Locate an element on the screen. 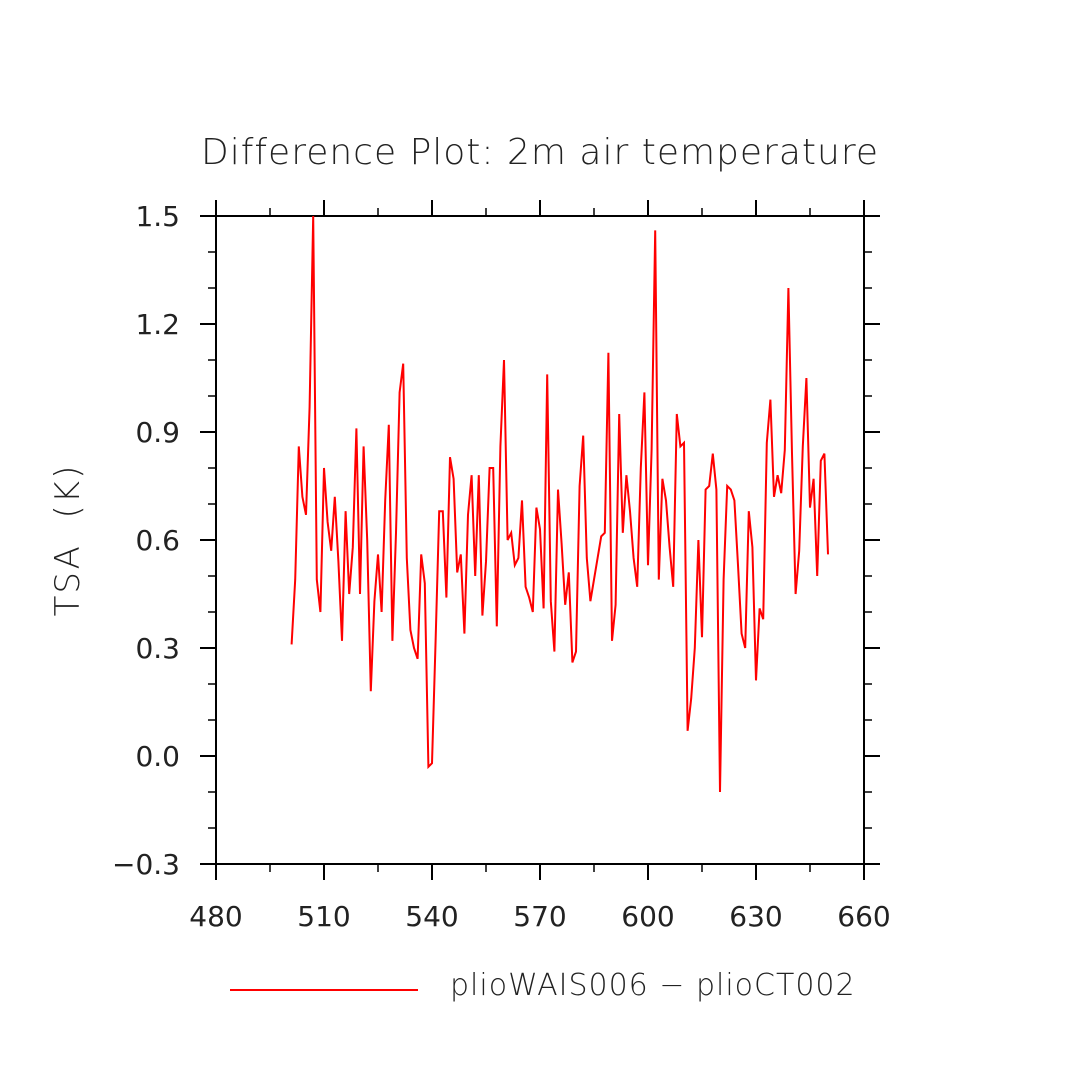 The height and width of the screenshot is (1080, 1080). x-tick-label: 660 is located at coordinates (863, 916).